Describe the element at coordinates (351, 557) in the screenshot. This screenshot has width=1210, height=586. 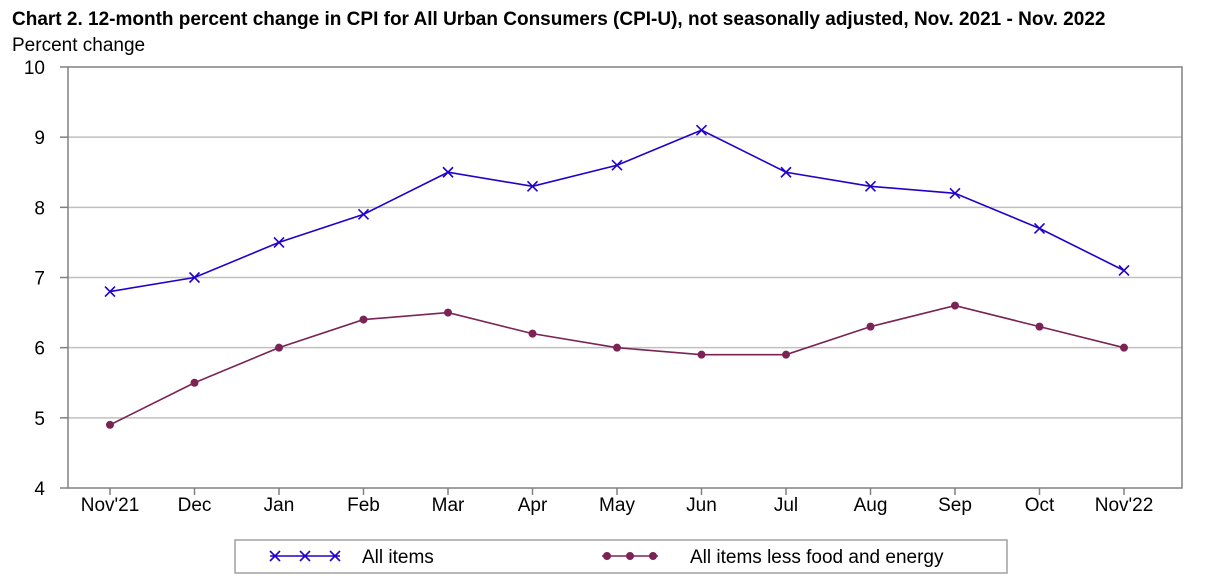
I see `legend-item-all-items: All items` at that location.